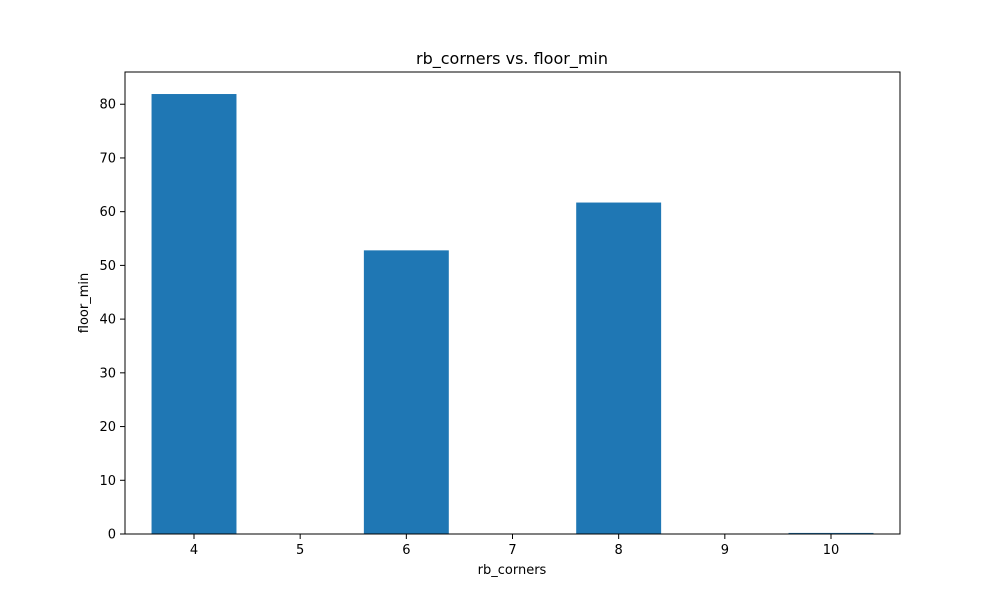 This screenshot has width=1000, height=600. I want to click on y-axis-label: floor_min, so click(84, 303).